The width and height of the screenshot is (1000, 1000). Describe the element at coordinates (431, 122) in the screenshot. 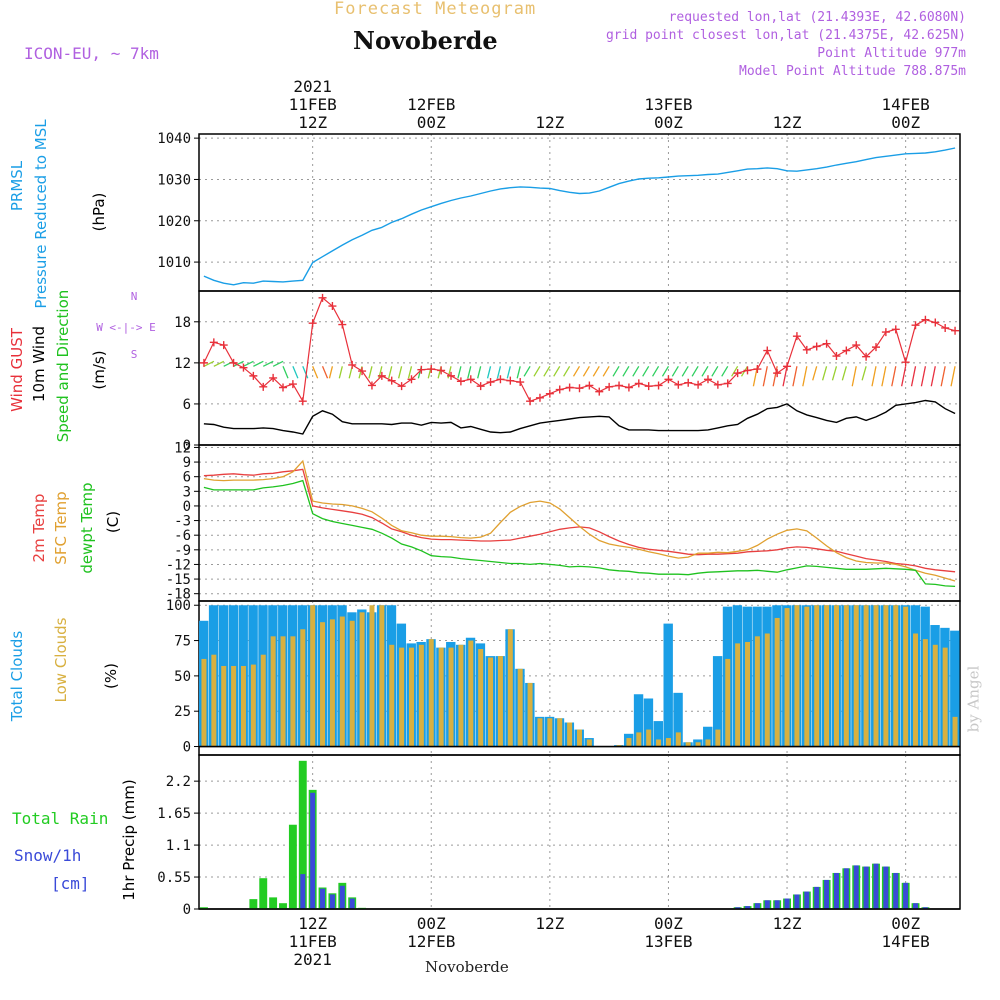

I see `top-time-label: 00Z` at that location.